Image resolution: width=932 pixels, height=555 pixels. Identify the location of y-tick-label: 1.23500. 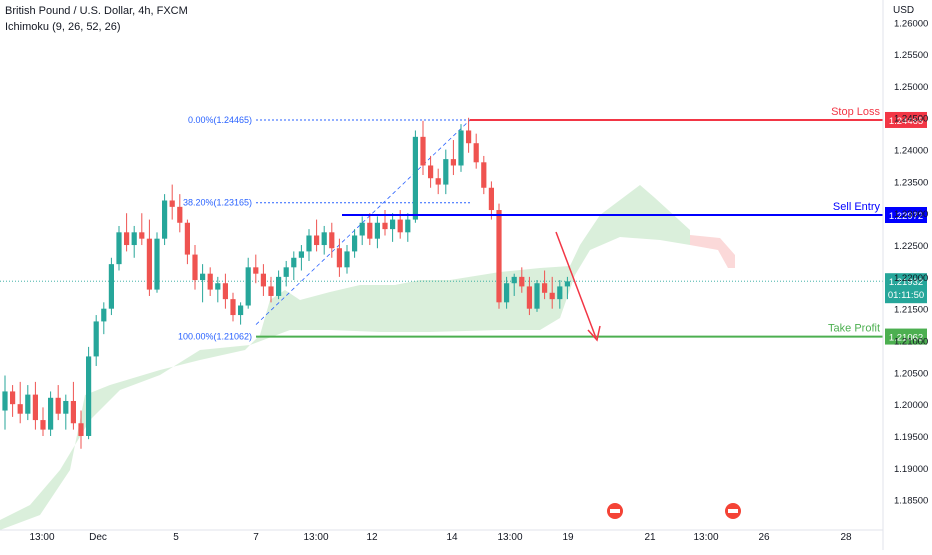
(911, 182).